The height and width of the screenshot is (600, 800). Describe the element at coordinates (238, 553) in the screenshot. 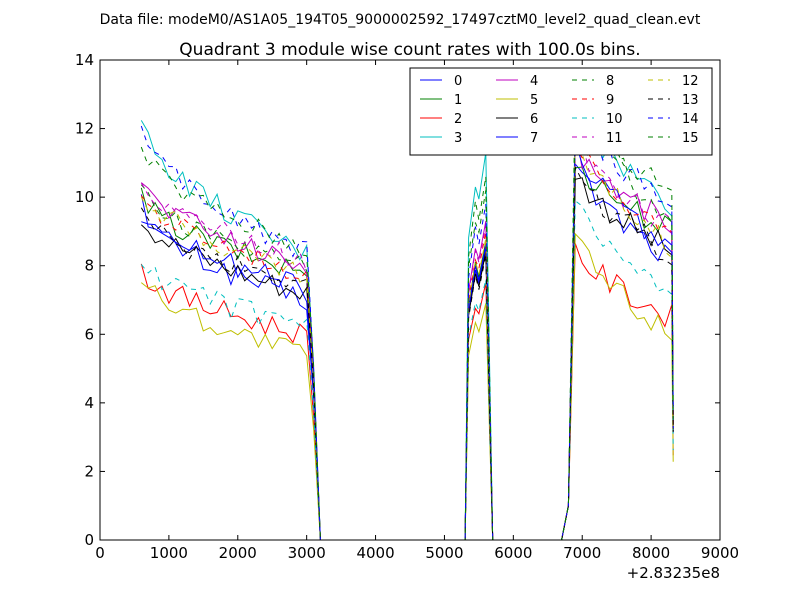

I see `x-tick-label: 2000` at that location.